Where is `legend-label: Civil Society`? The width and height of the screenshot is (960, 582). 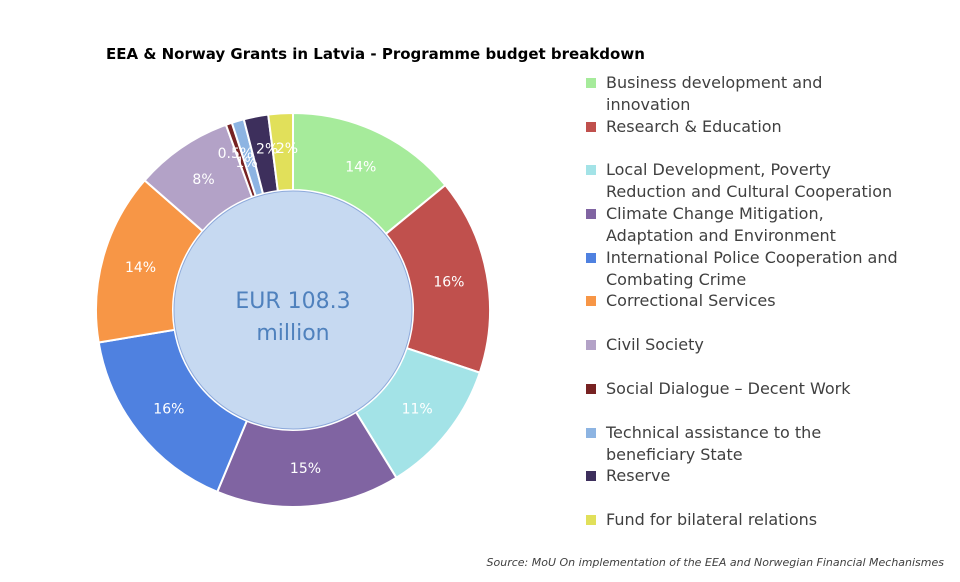
legend-label: Civil Society is located at coordinates (655, 344).